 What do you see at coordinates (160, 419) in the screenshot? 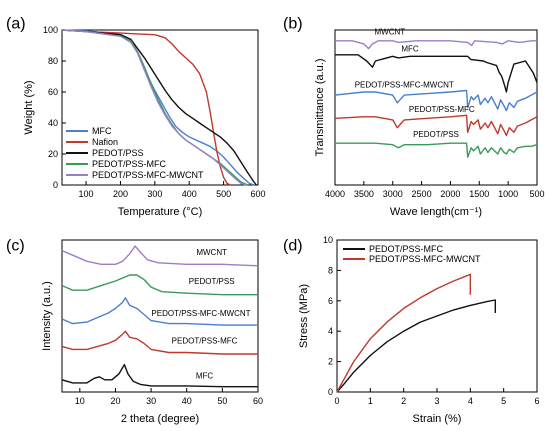
I see `x-axis-label: 2 theta (degree)` at bounding box center [160, 419].